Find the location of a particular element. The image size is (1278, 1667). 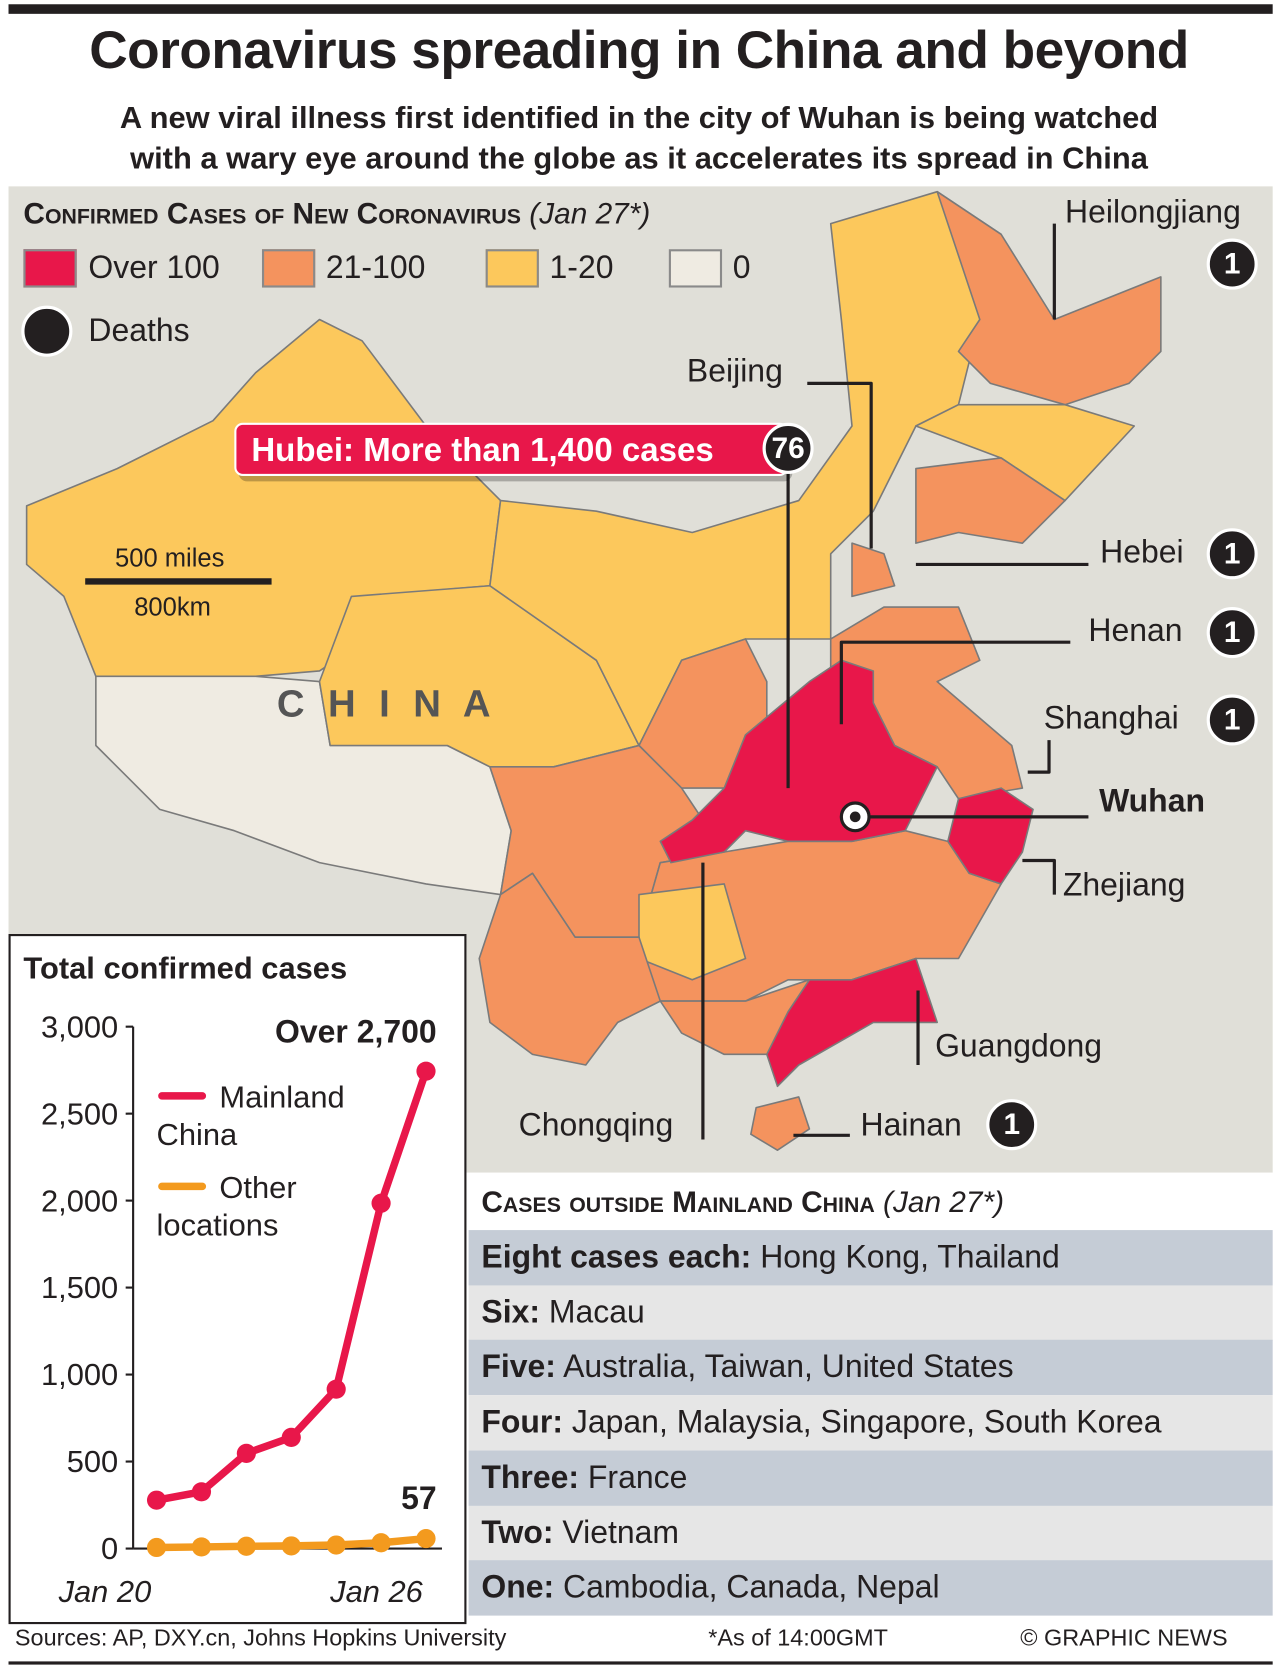

outside-cases-row: One: Cambodia, Canada, Nepal is located at coordinates (870, 1588).